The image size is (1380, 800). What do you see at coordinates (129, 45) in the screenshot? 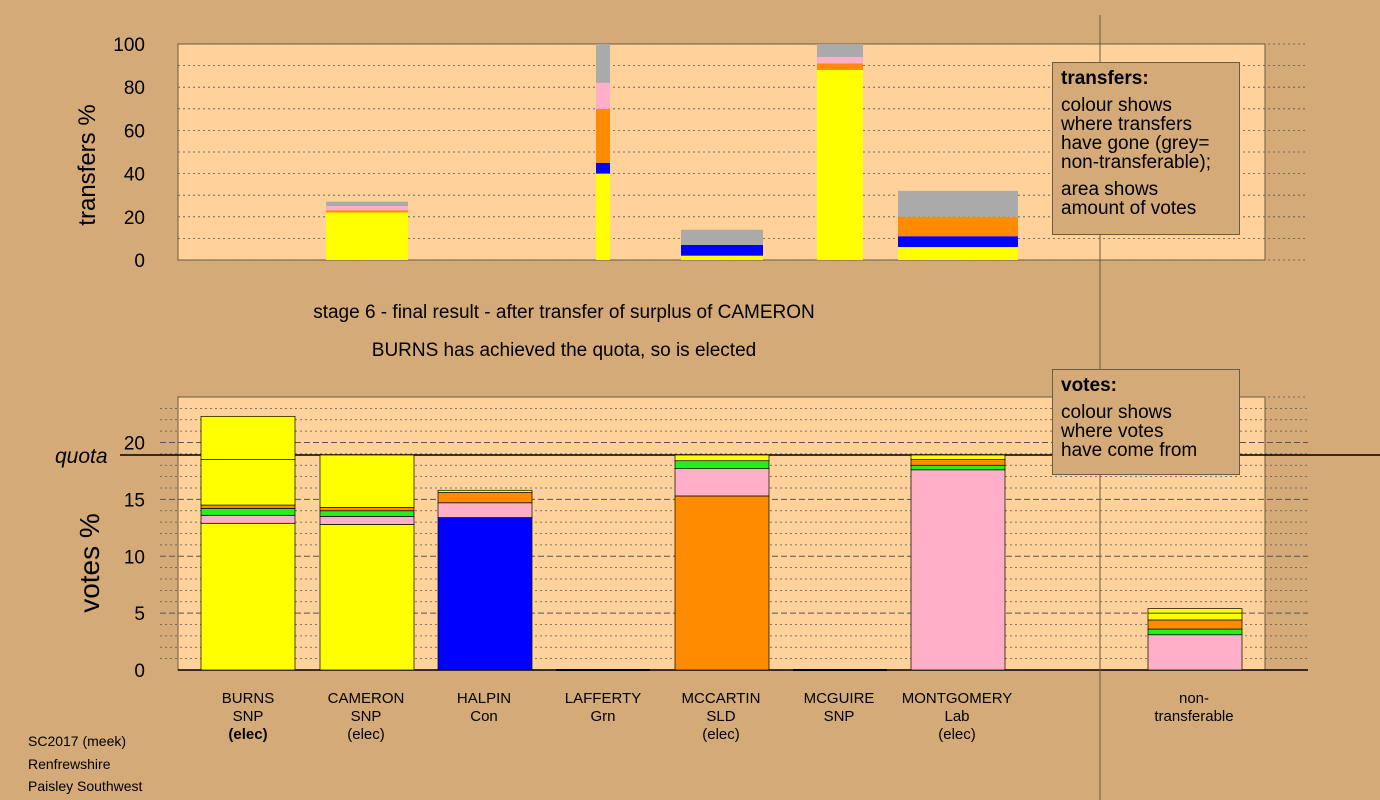
I see `transfers-y-tick-label: 100` at bounding box center [129, 45].